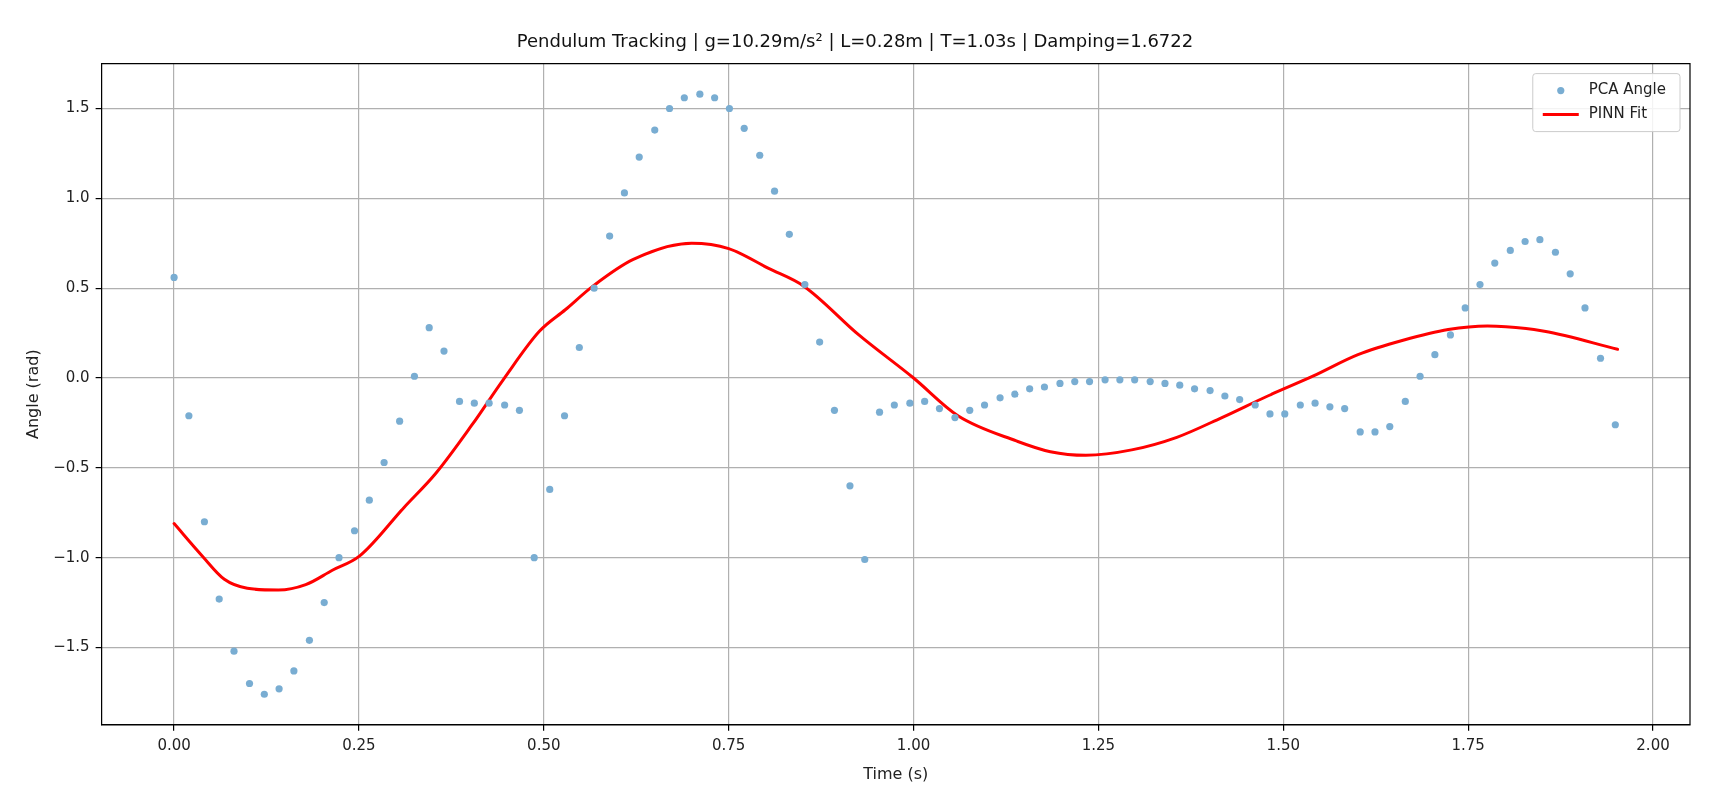  I want to click on x-tick-label: 2.00, so click(1653, 744).